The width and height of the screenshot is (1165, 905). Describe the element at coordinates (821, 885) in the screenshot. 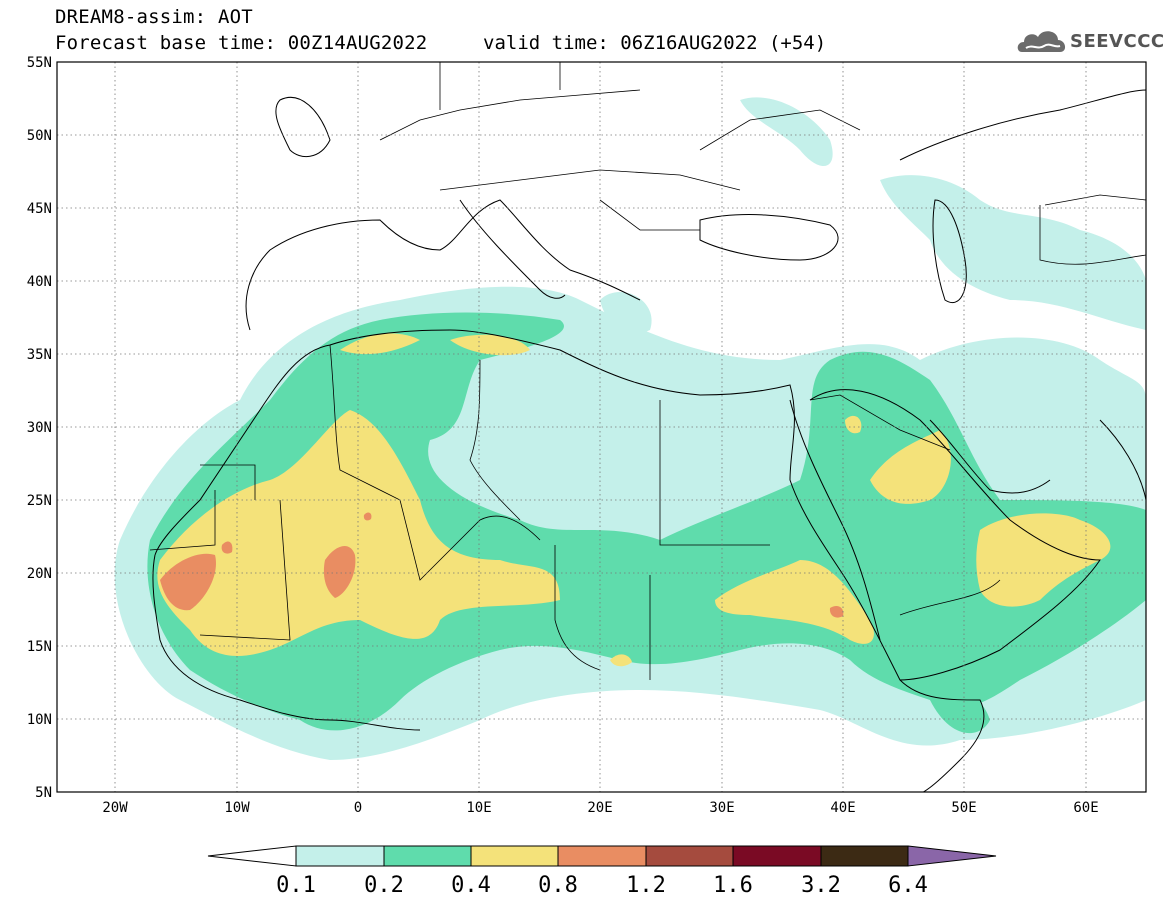

I see `colorbar-label: 3.2` at that location.